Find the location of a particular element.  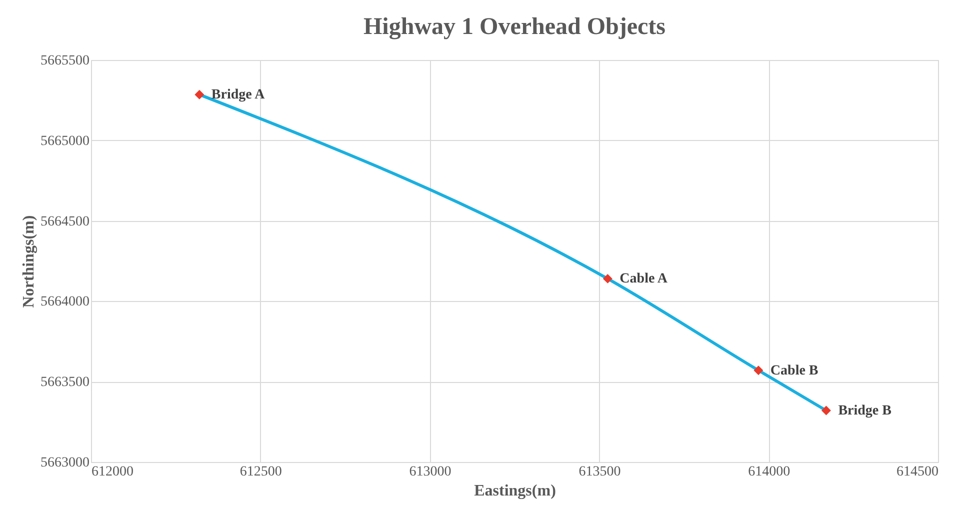

annotation: Bridge B is located at coordinates (865, 411).